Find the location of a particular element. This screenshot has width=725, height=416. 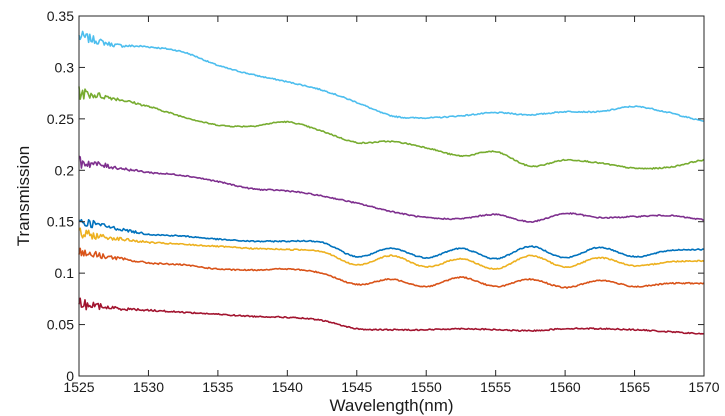

y-tick-label: 0 is located at coordinates (70, 376).